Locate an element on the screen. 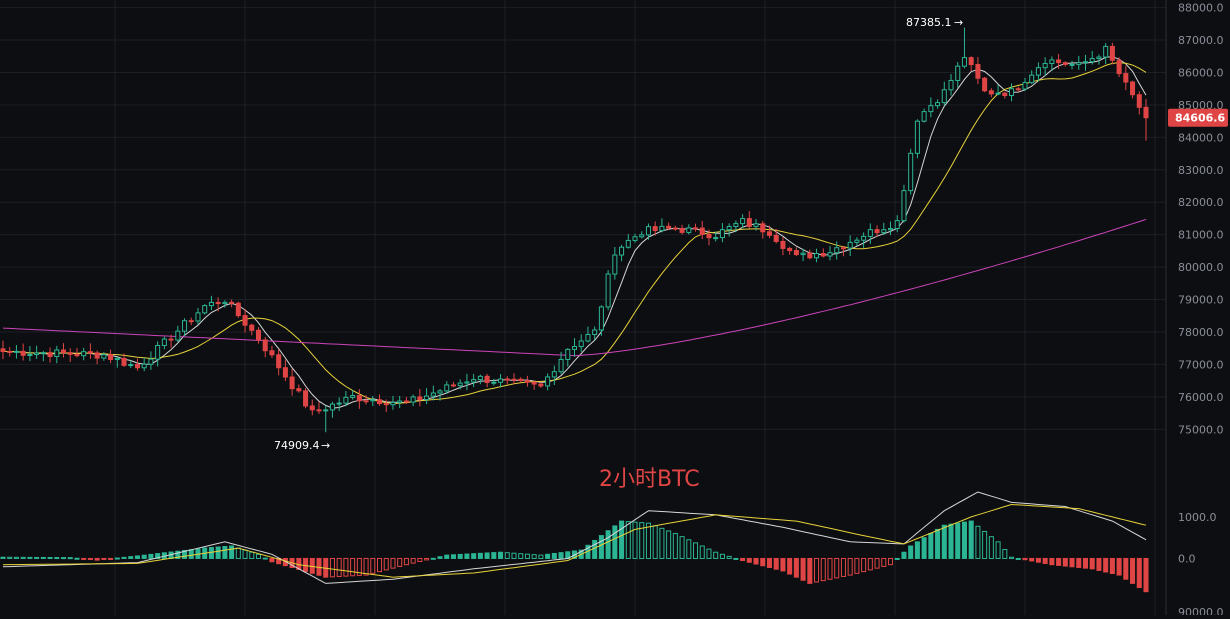  last-price-label: 84606.6 is located at coordinates (1200, 118).